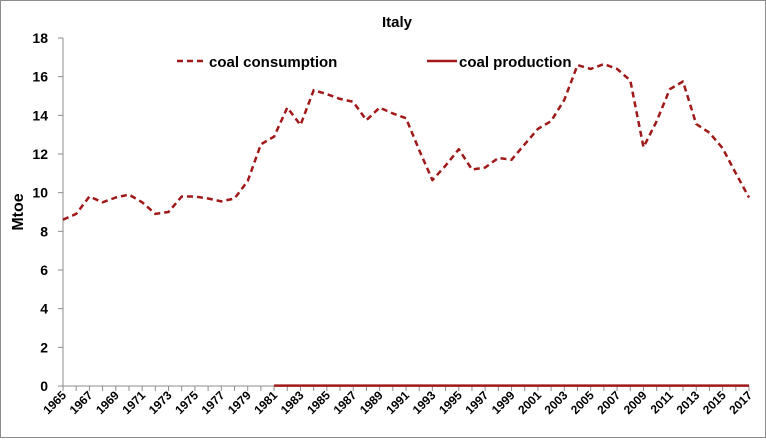  Describe the element at coordinates (40, 154) in the screenshot. I see `y-tick-label: 12` at that location.